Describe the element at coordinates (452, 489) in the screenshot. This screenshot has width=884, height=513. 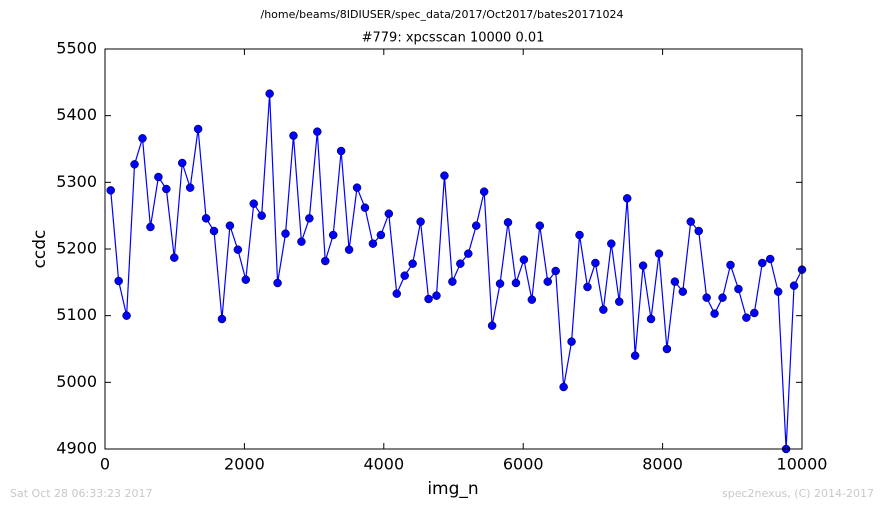
I see `x-axis-label: img_n` at that location.